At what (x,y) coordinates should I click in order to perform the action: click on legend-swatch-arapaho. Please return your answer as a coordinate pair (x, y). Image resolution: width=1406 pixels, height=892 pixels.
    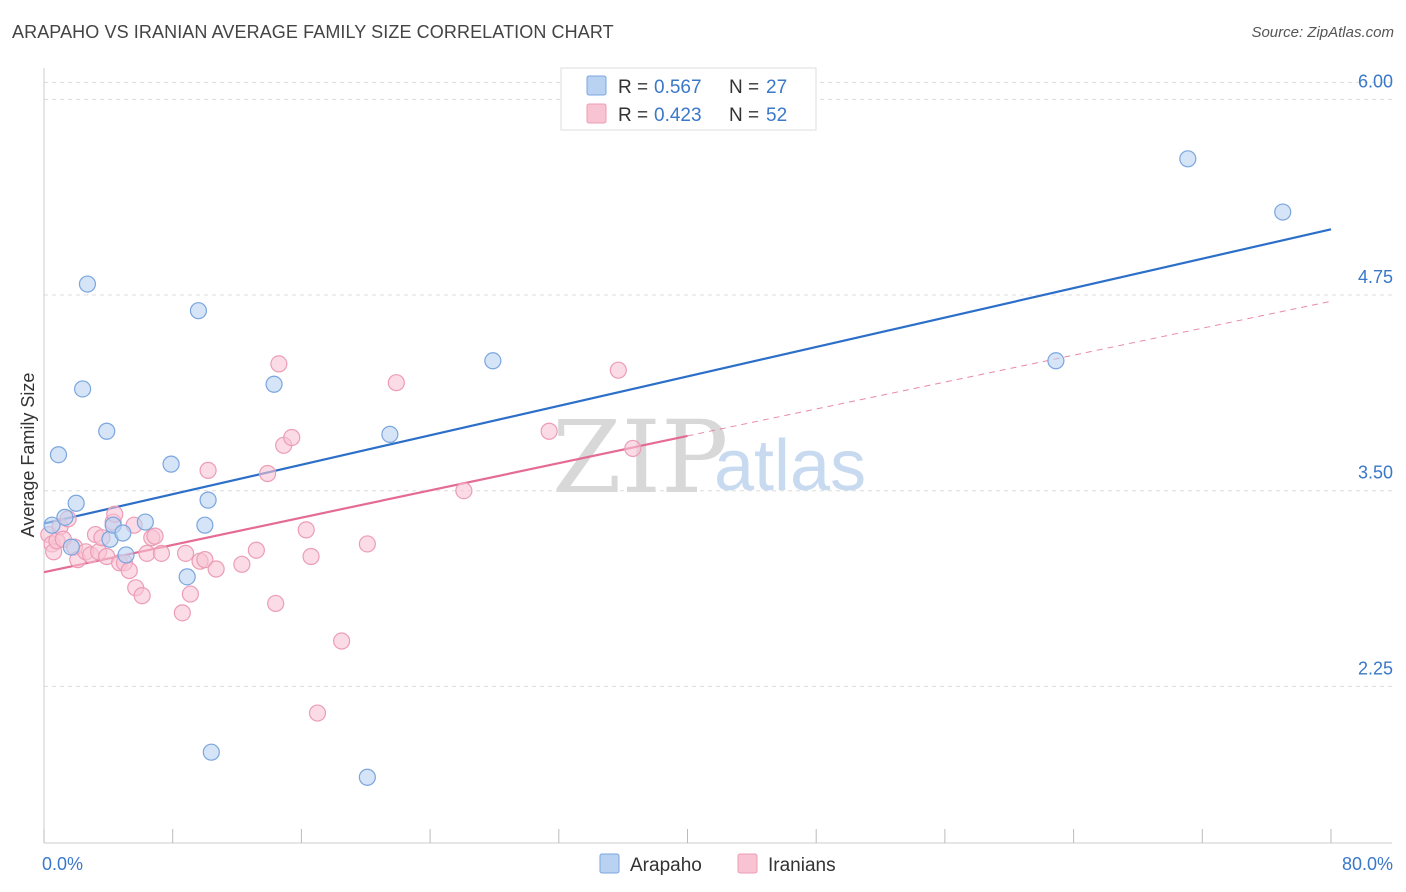
    Looking at the image, I should click on (596, 85).